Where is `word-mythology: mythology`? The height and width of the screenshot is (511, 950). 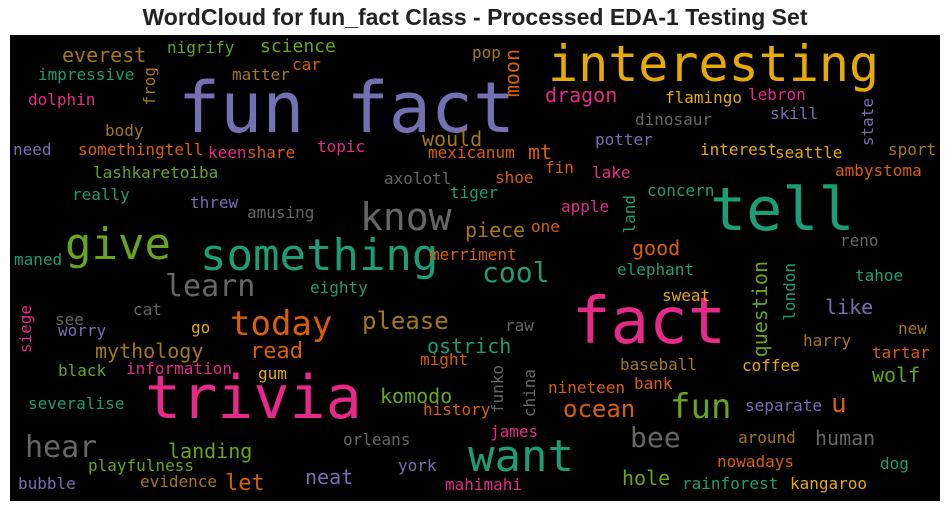
word-mythology: mythology is located at coordinates (149, 351).